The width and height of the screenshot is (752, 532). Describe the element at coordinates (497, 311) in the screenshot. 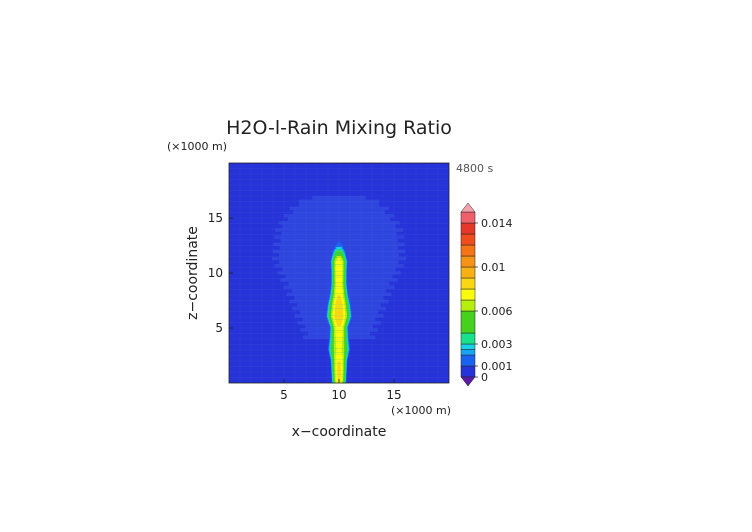

I see `colorbar-tick-label: 0.006` at that location.